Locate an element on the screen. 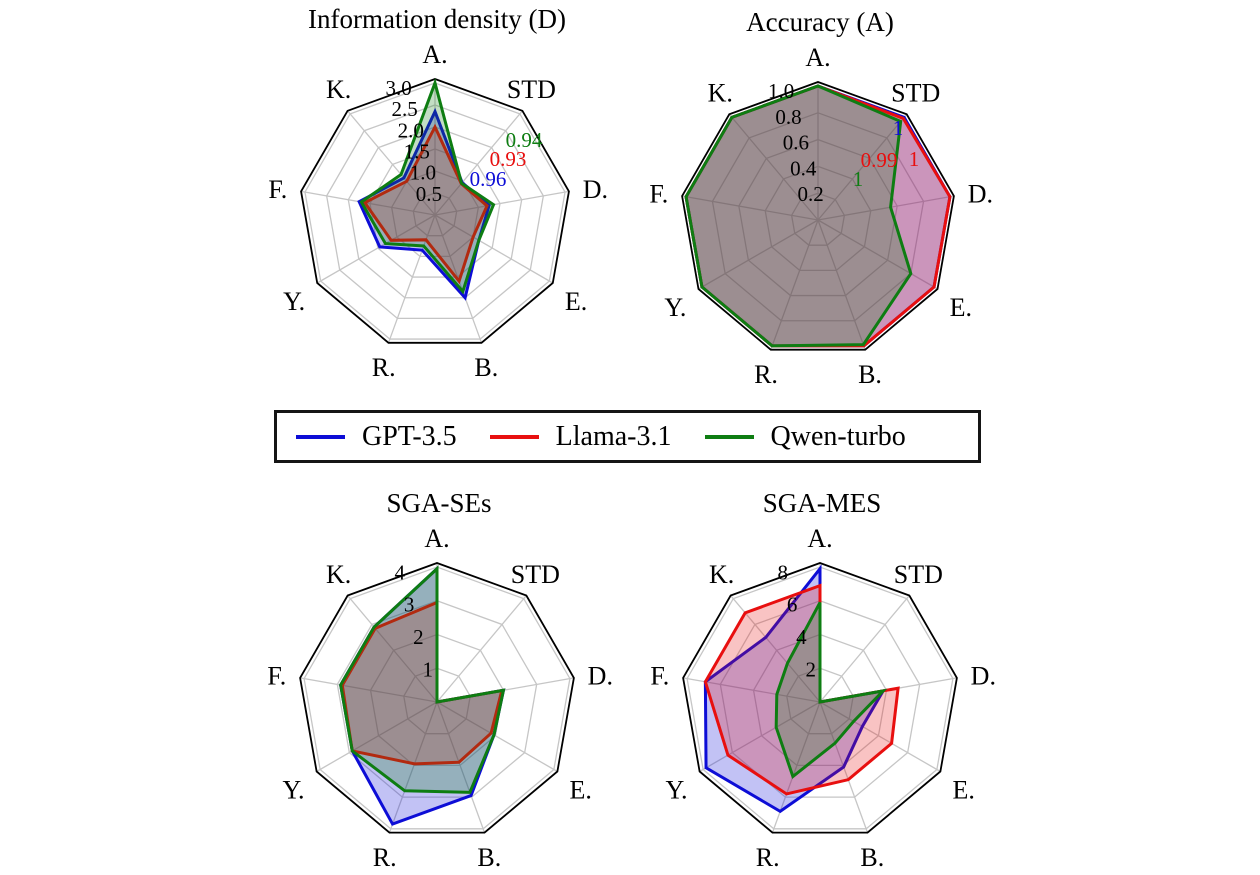 The image size is (1260, 875). tick-label: 2.0 is located at coordinates (411, 130).